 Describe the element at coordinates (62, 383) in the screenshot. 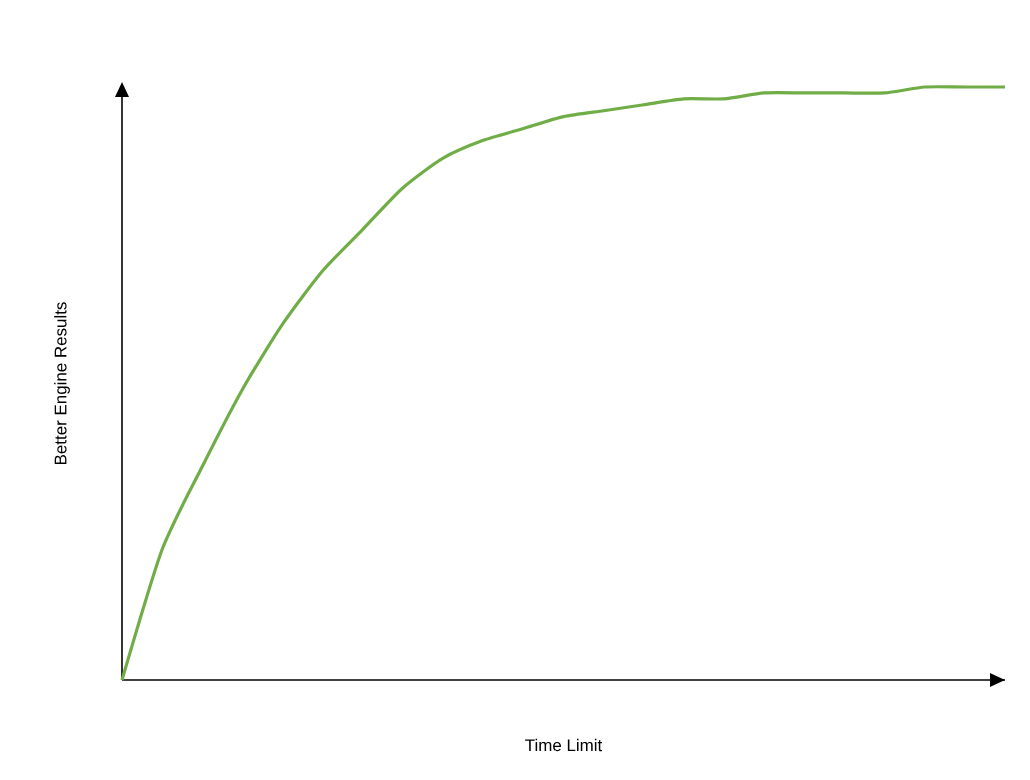

I see `y-axis-title: Better Engine Results` at that location.